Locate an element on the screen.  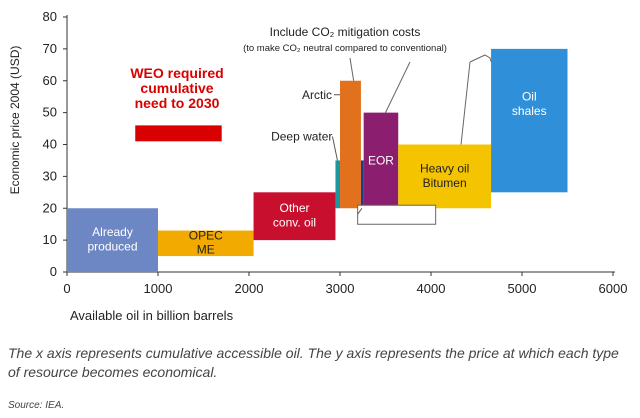
y-axis-label: Economic price 2004 (USD) is located at coordinates (15, 120).